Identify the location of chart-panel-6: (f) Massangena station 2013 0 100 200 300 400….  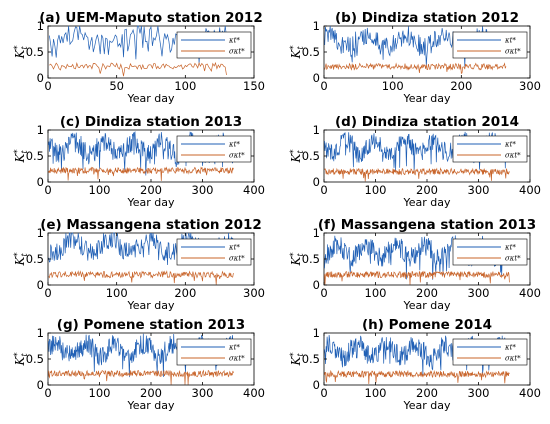
(415, 264).